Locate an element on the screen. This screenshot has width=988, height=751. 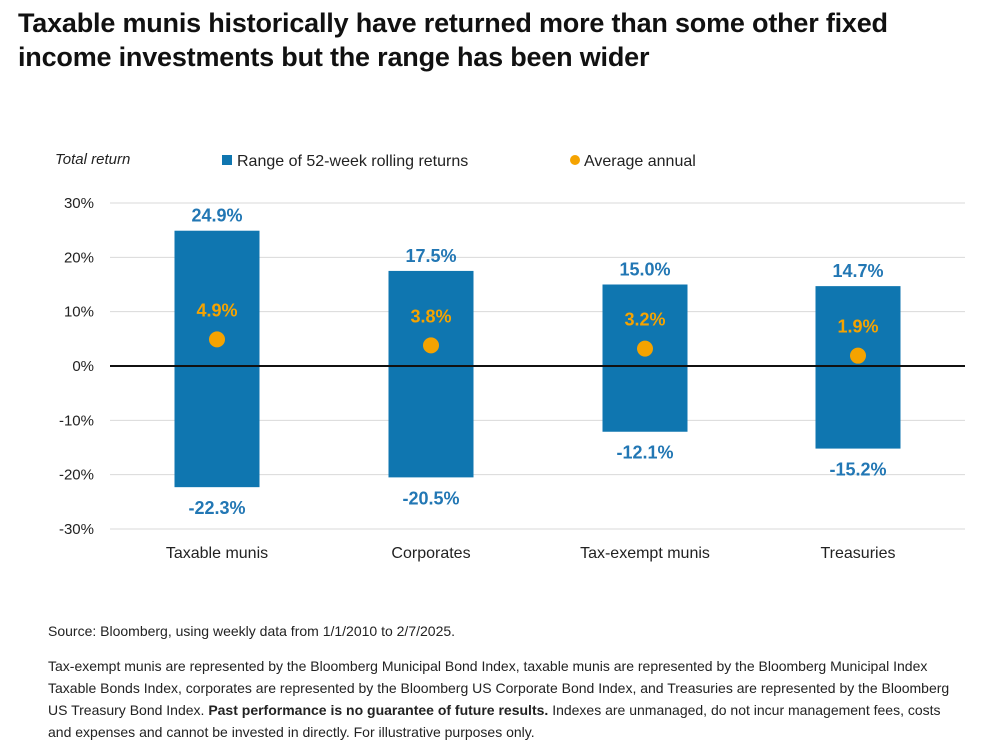
y-tick-label: 20% is located at coordinates (79, 257).